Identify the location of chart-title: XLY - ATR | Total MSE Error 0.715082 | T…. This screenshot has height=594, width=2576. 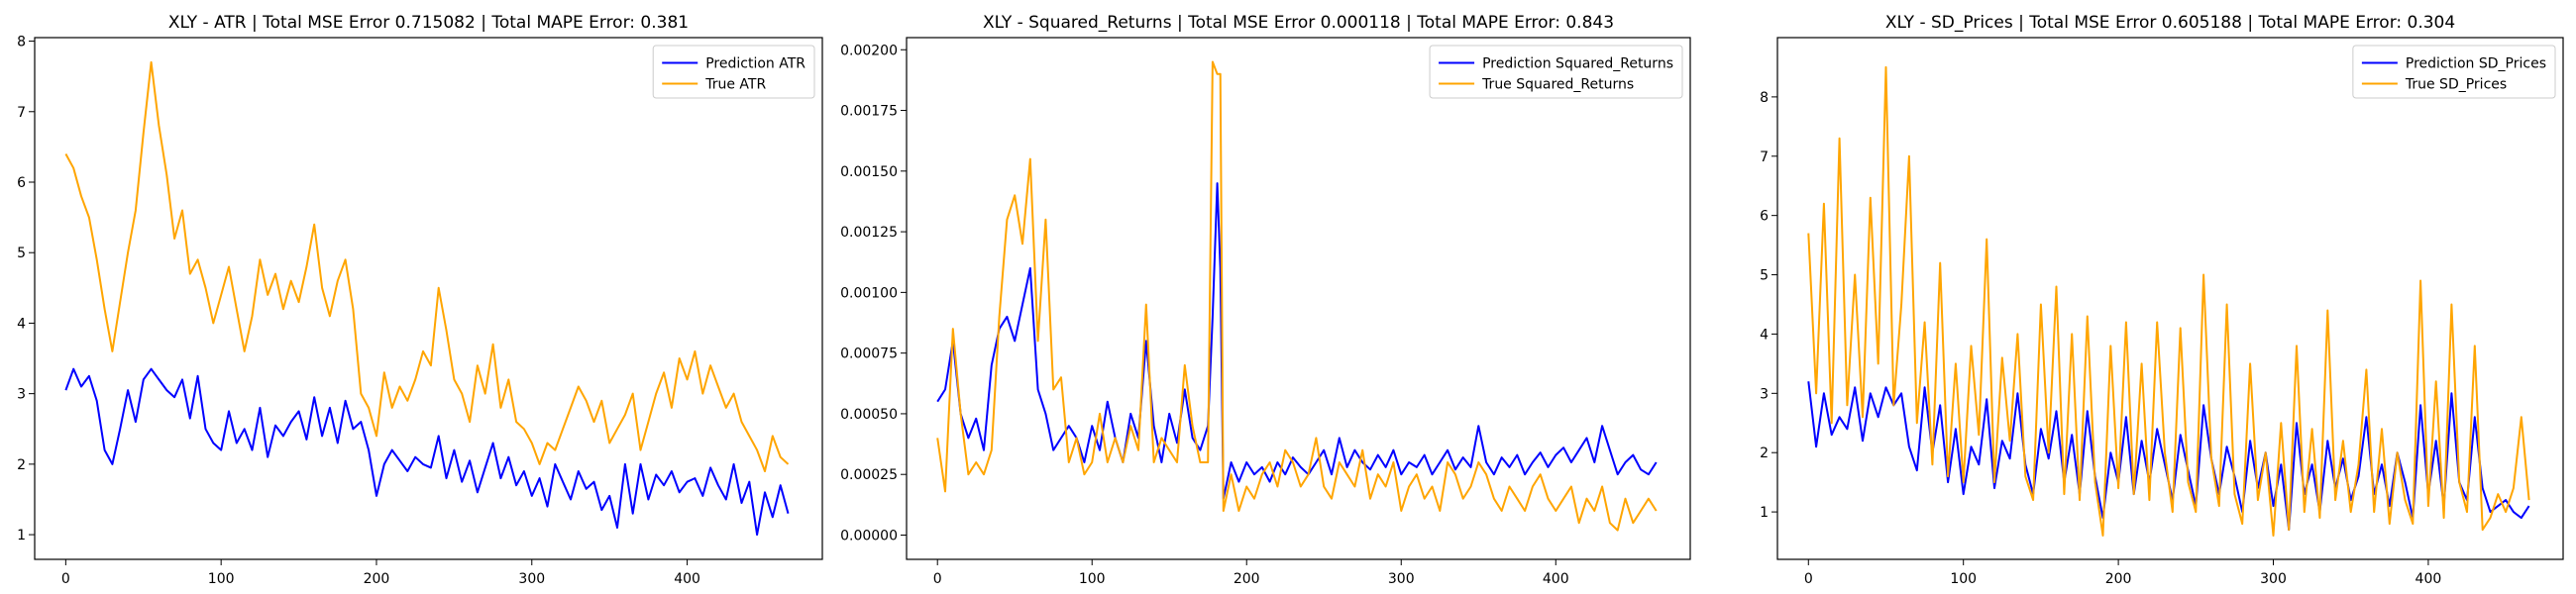
(429, 23).